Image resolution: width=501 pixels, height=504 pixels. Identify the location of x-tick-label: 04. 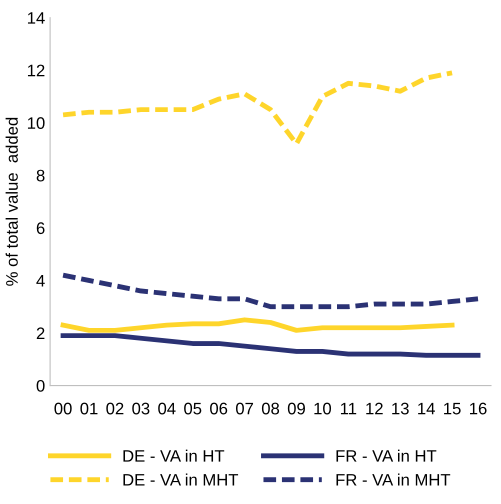
(167, 408).